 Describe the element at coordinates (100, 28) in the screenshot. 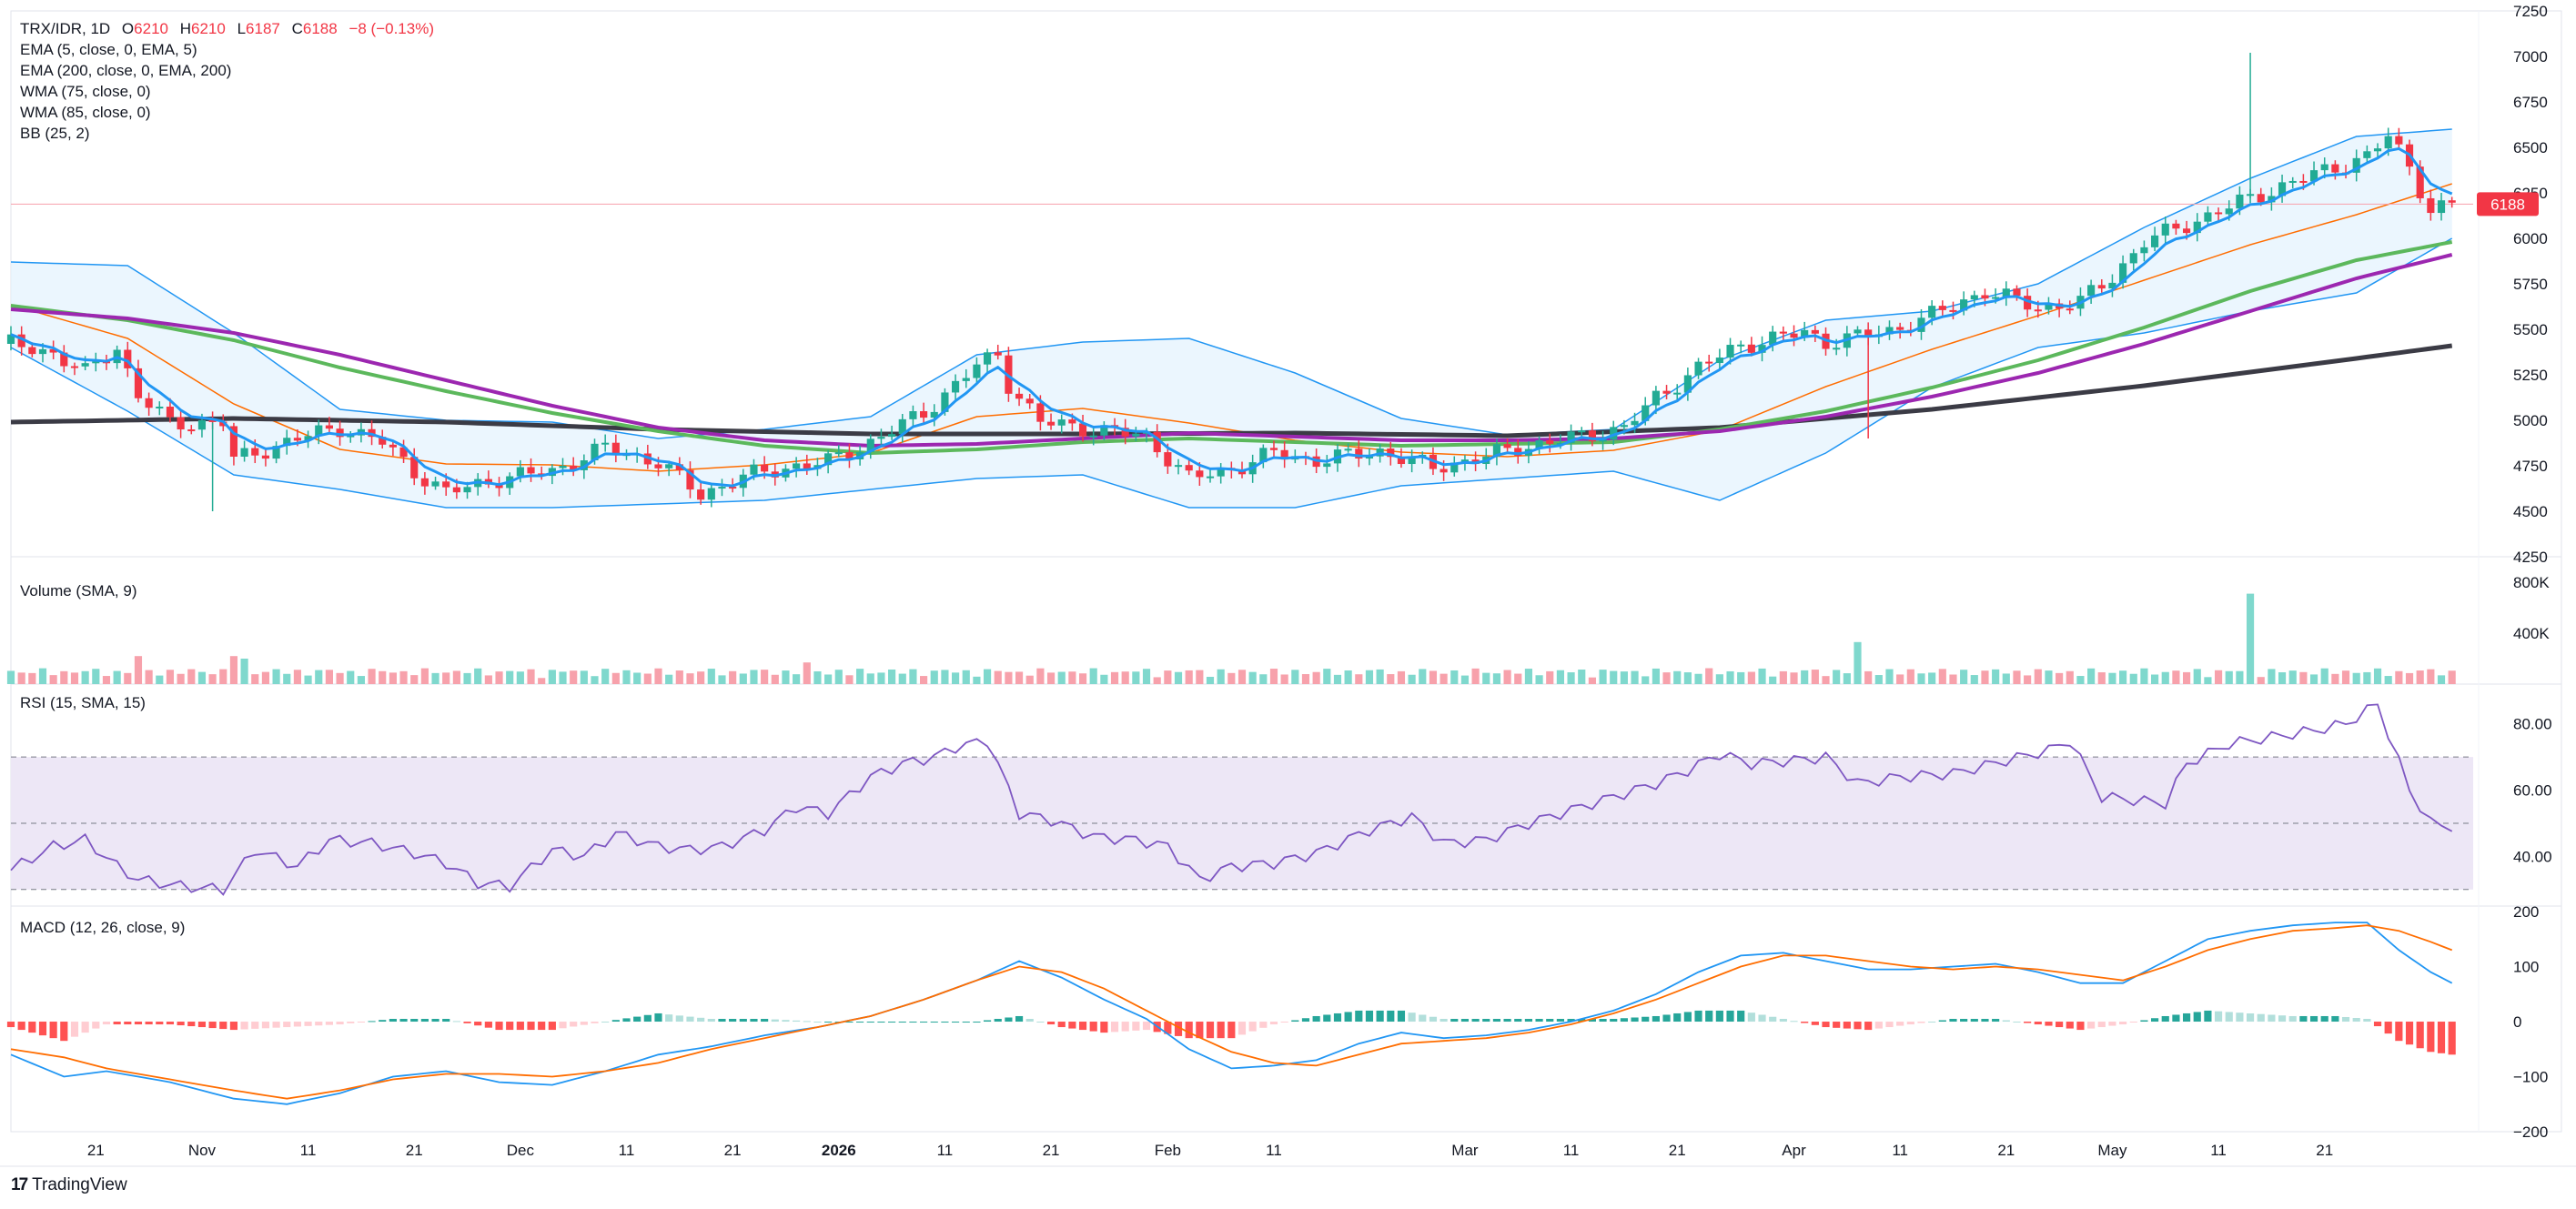

I see `interval-label: 1D` at that location.